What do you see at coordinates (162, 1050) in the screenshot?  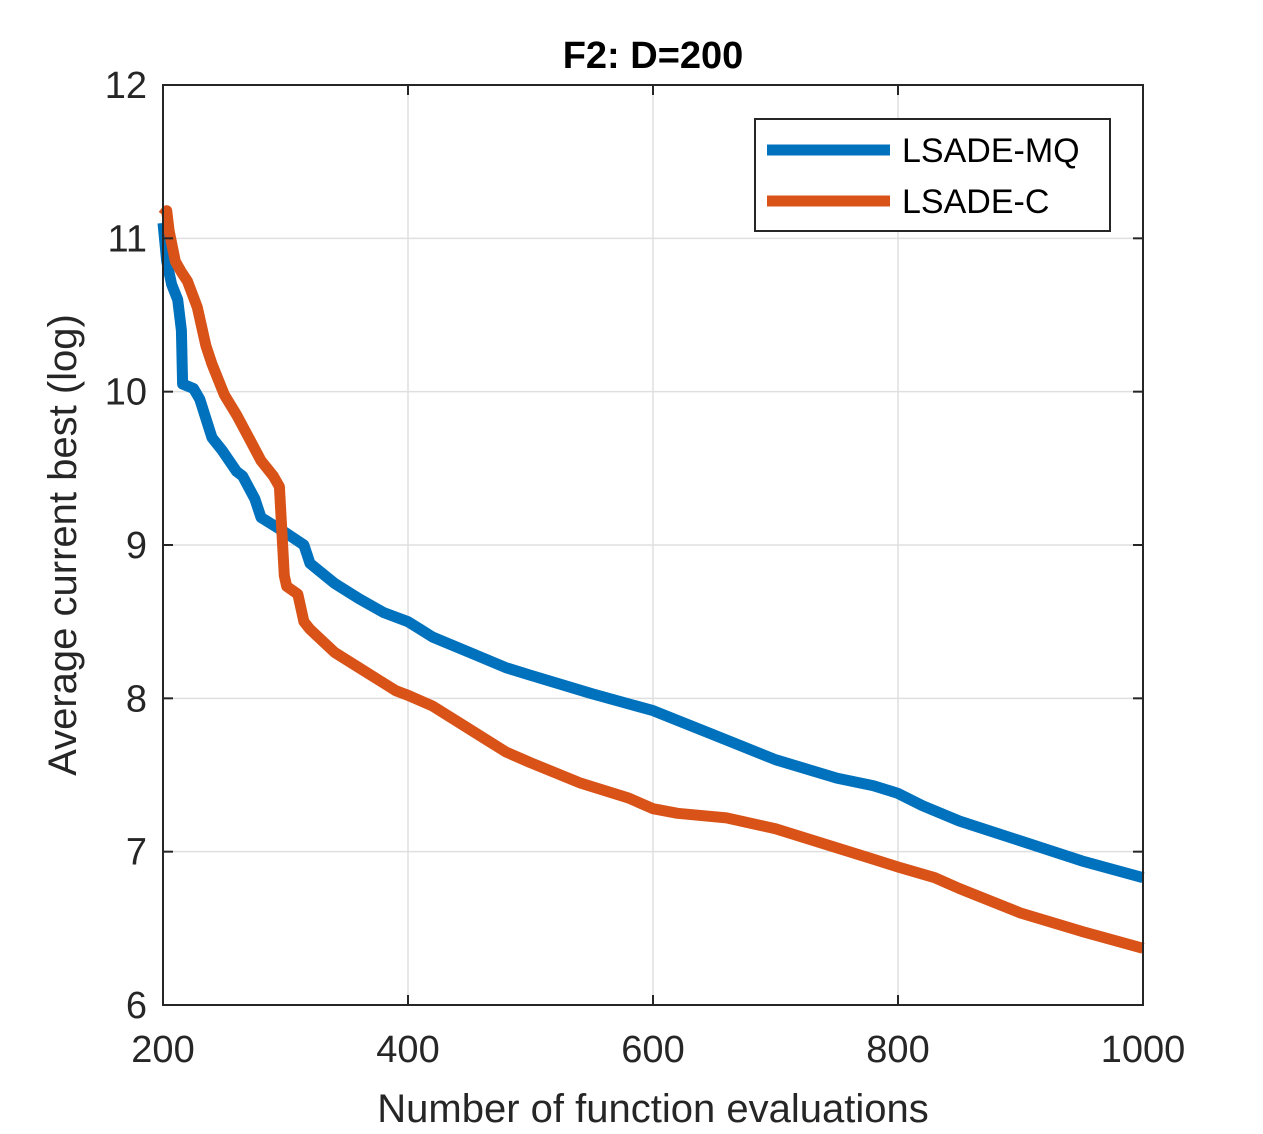 I see `x-tick-label: 200` at bounding box center [162, 1050].